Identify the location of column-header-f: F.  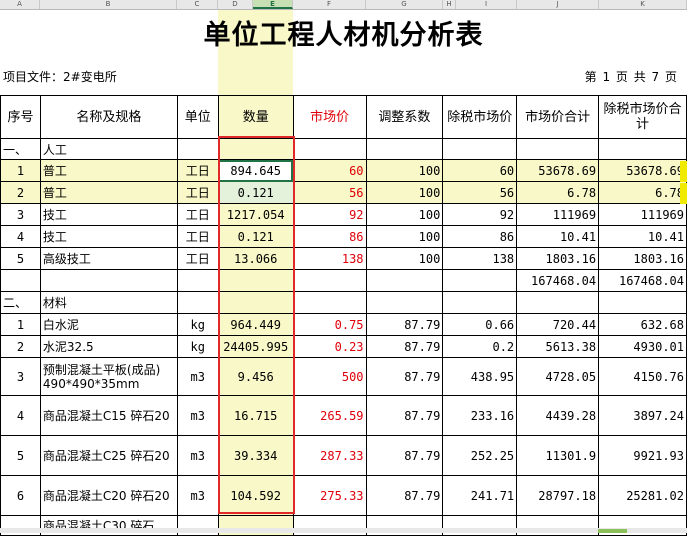
(329, 4).